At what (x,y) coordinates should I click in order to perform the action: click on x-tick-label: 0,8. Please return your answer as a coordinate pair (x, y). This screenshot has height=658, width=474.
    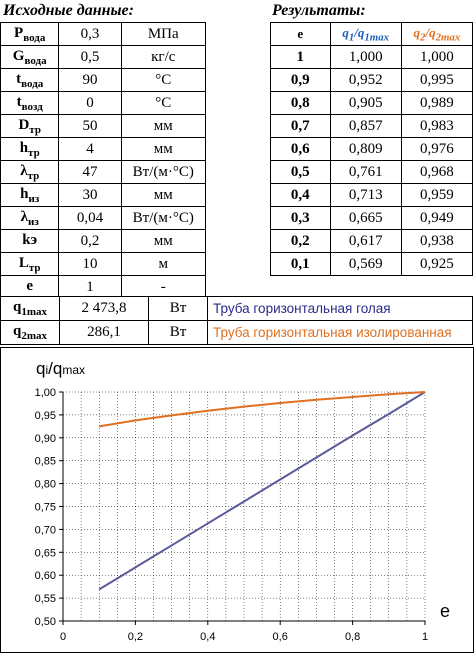
    Looking at the image, I should click on (352, 637).